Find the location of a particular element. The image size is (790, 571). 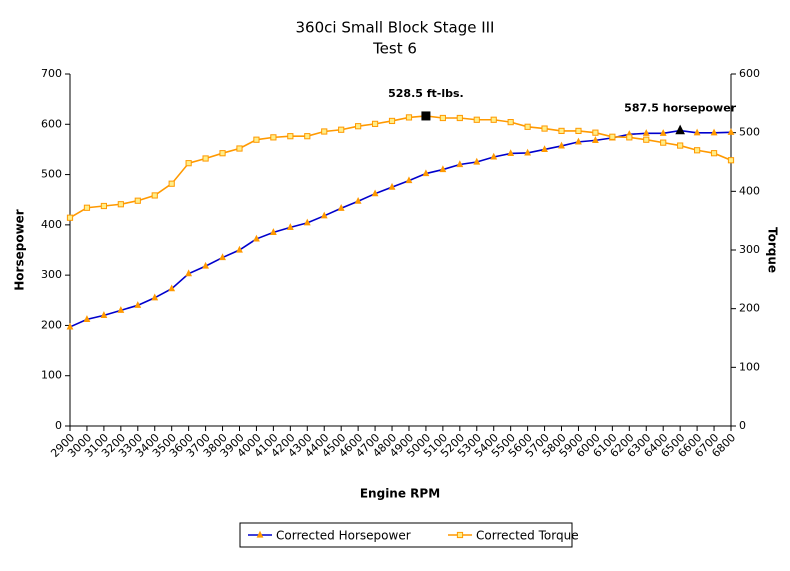

y-tick-label: 200 is located at coordinates (51, 324).